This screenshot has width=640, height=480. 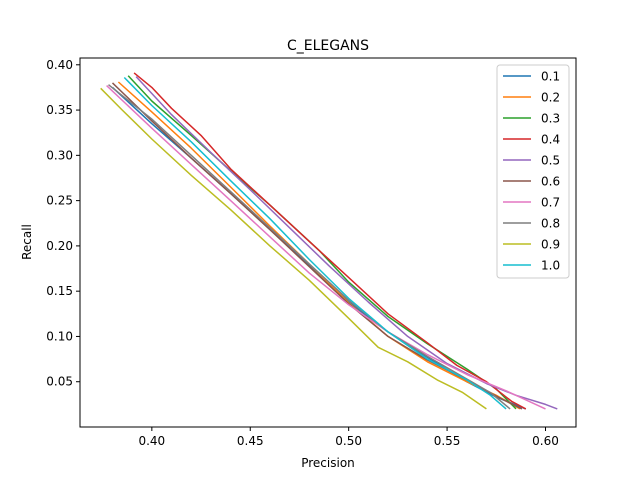 What do you see at coordinates (59, 201) in the screenshot?
I see `y-tick-label: 0.25` at bounding box center [59, 201].